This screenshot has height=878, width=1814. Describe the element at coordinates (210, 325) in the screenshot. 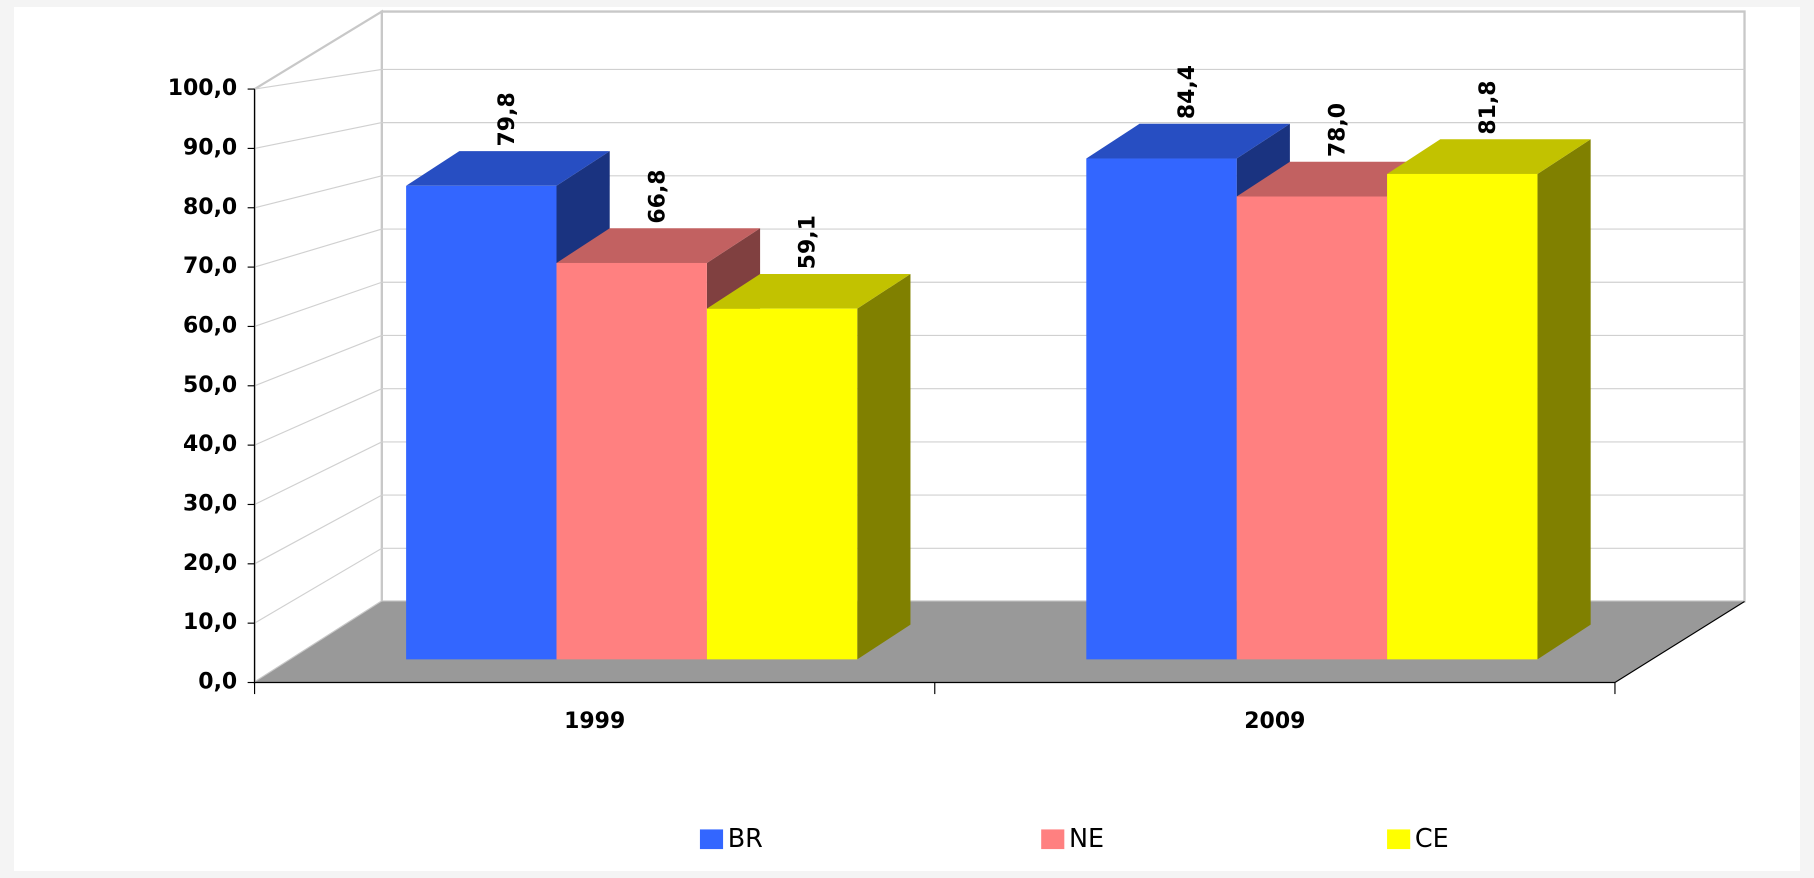

I see `y-tick-label: 60,0` at that location.